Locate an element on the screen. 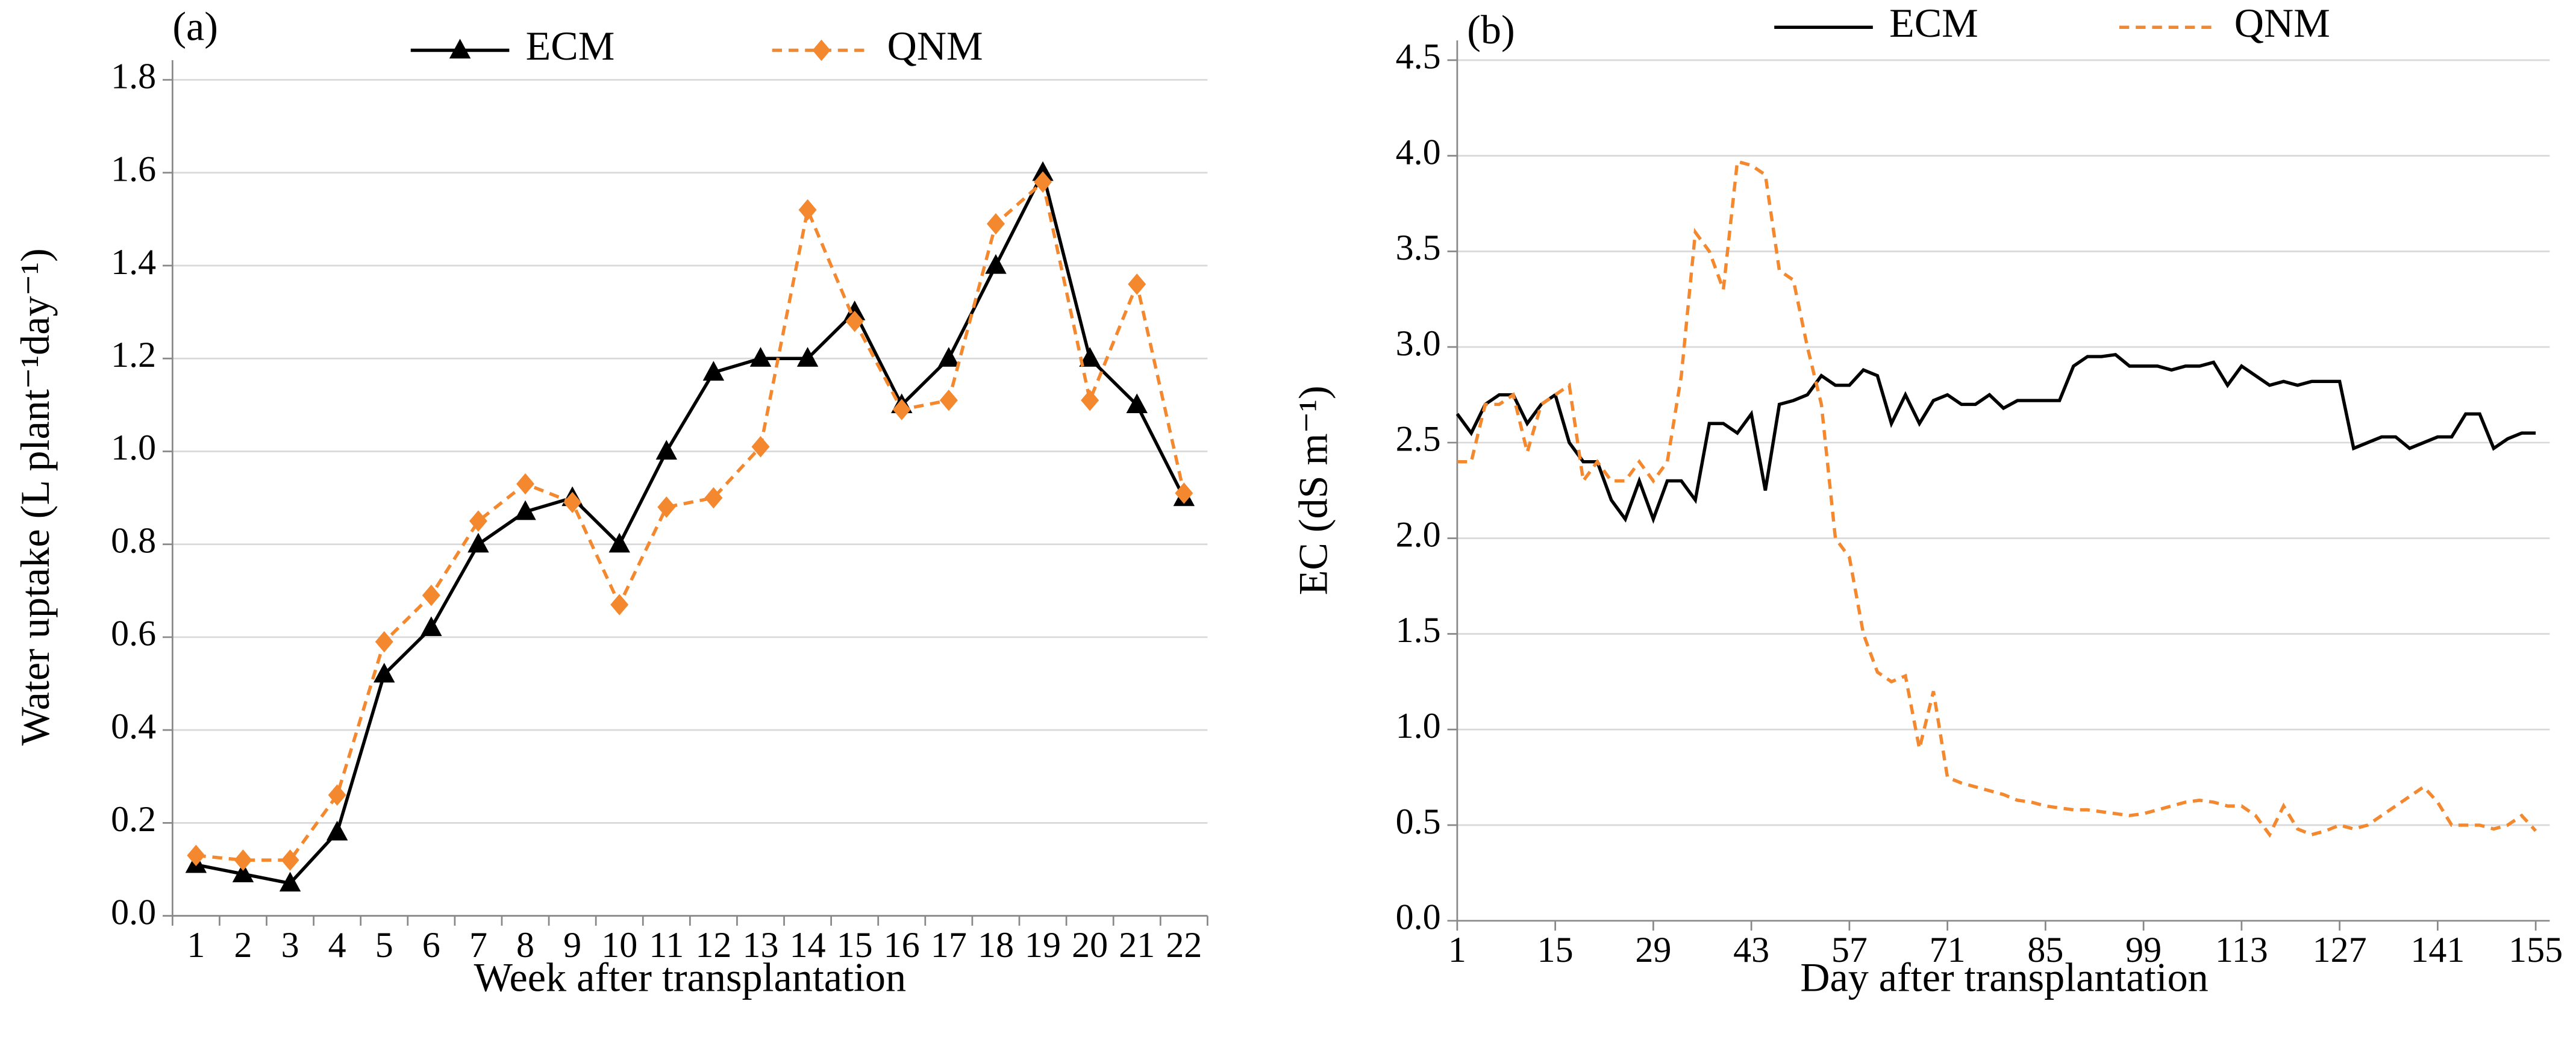 The image size is (2576, 1063). y-tick-label: 1.8 is located at coordinates (134, 76).